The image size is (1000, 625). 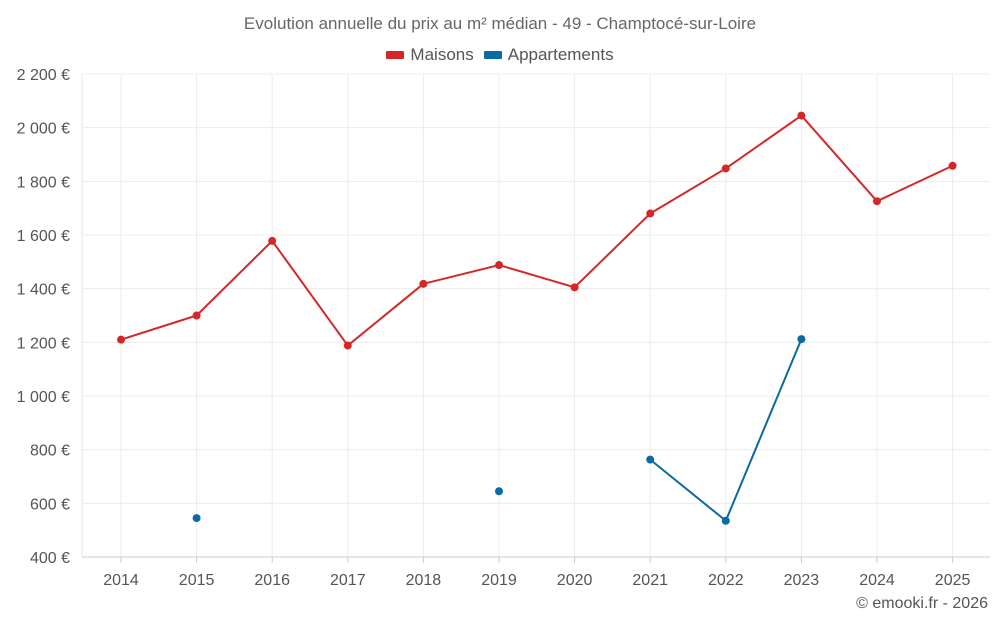 I want to click on y-tick-label: 400 €, so click(x=50, y=558).